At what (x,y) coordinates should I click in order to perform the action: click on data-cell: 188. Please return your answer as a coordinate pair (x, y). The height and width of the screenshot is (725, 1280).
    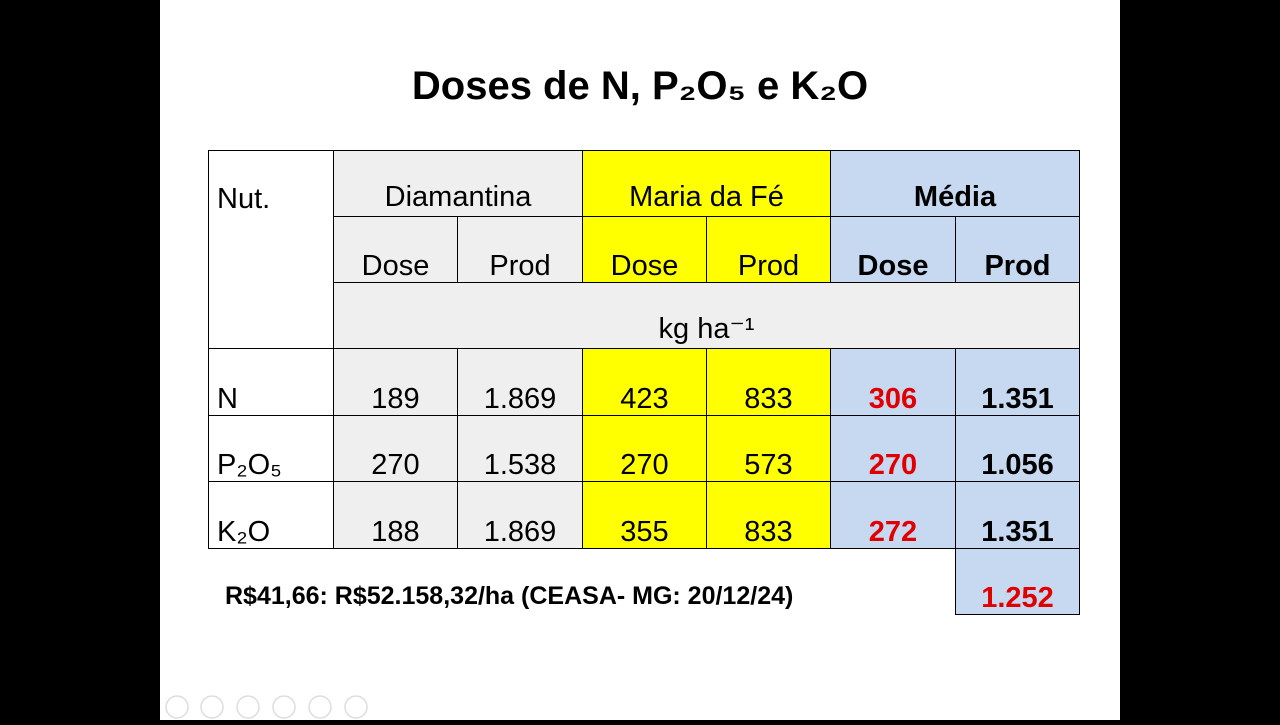
    Looking at the image, I should click on (395, 515).